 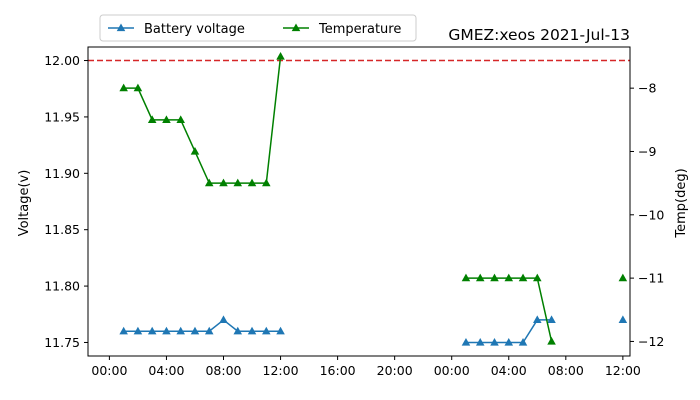 I want to click on legend-frame, so click(x=258, y=28).